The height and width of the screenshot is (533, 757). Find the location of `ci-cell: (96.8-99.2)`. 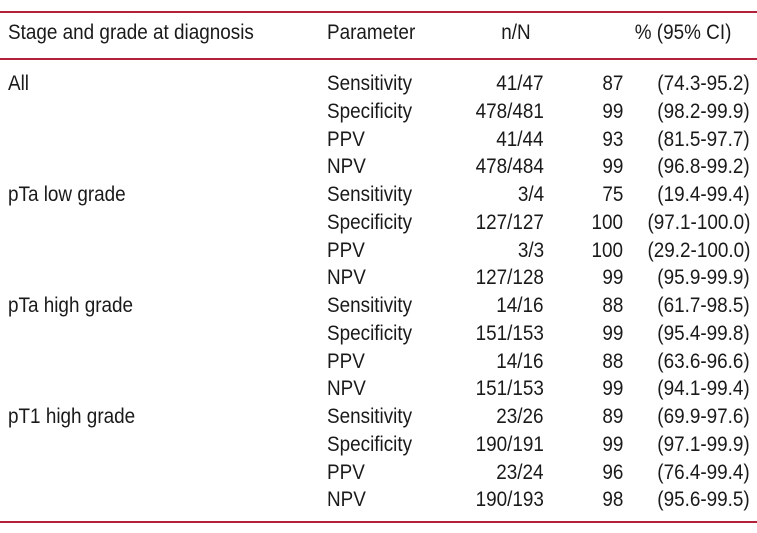

ci-cell: (96.8-99.2) is located at coordinates (703, 167).